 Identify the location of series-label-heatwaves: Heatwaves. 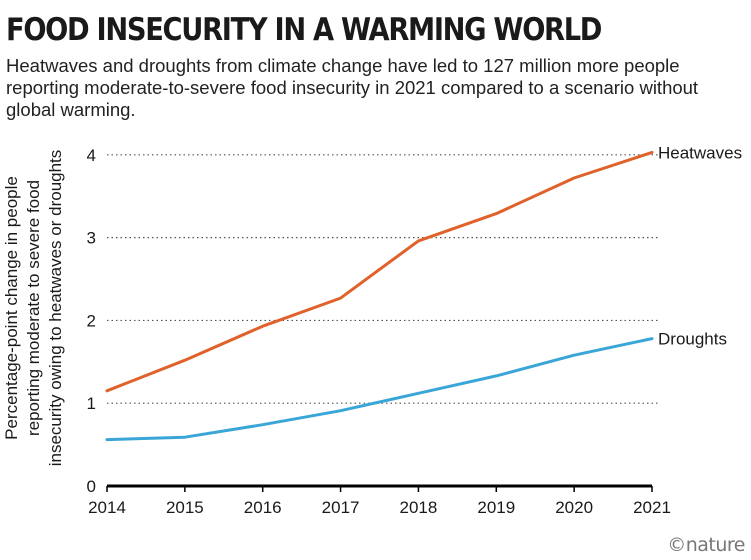
(700, 152).